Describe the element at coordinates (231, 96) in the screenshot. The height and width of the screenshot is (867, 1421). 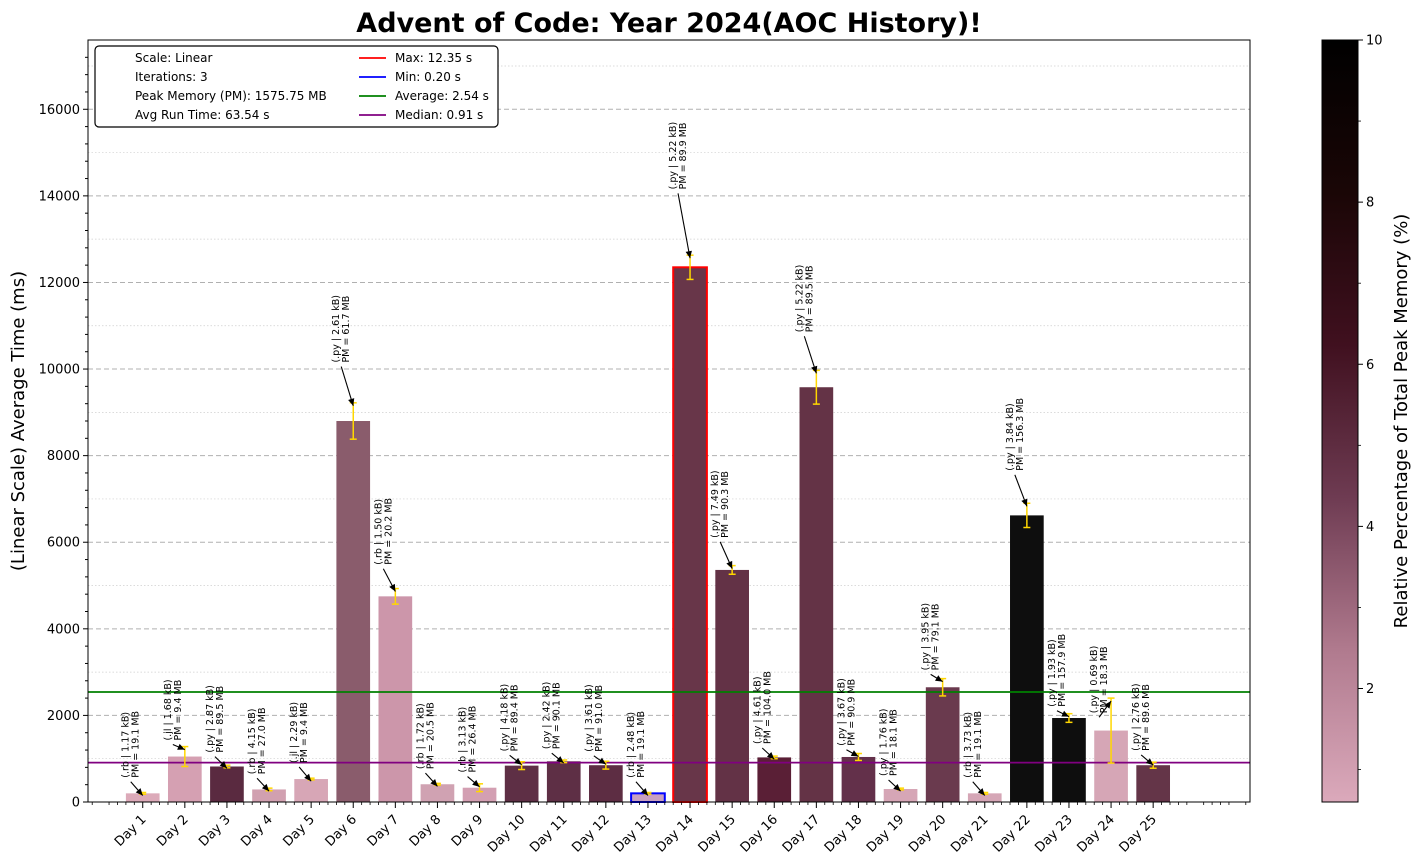
I see `legend-entry: Peak Memory (PM): 1575.75 MB` at that location.